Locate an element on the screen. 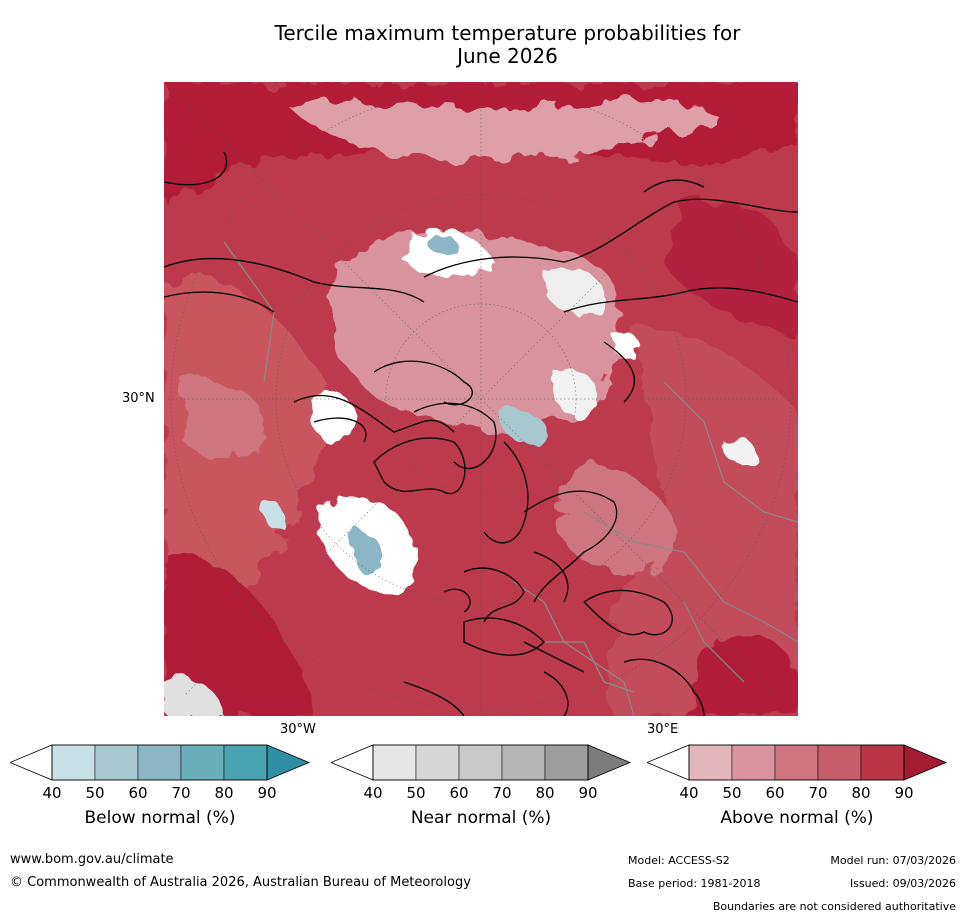 Image resolution: width=965 pixels, height=919 pixels. near-tick-90: 90 is located at coordinates (588, 793).